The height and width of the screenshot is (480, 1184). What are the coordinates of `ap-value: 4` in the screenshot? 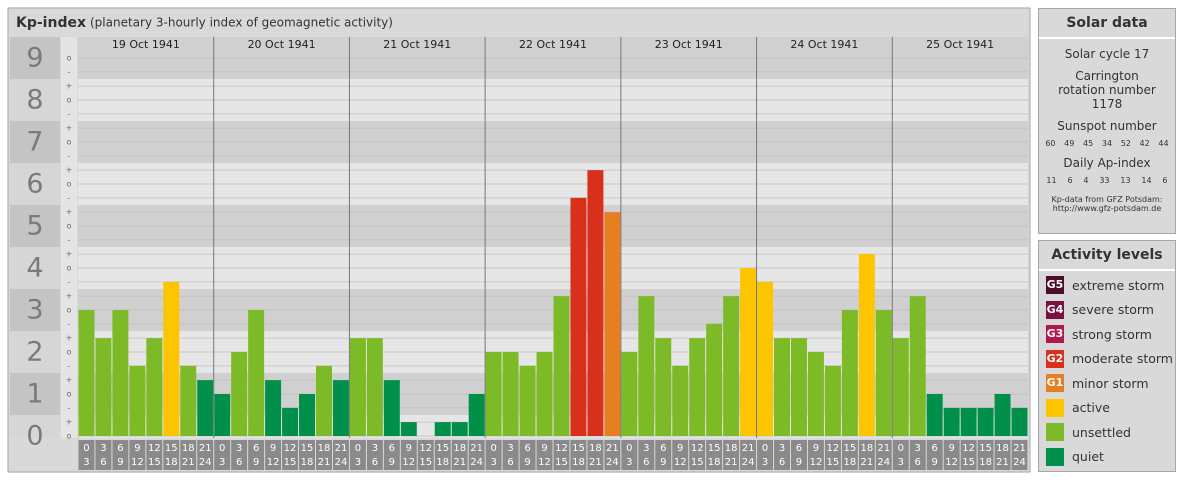 It's located at (1086, 180).